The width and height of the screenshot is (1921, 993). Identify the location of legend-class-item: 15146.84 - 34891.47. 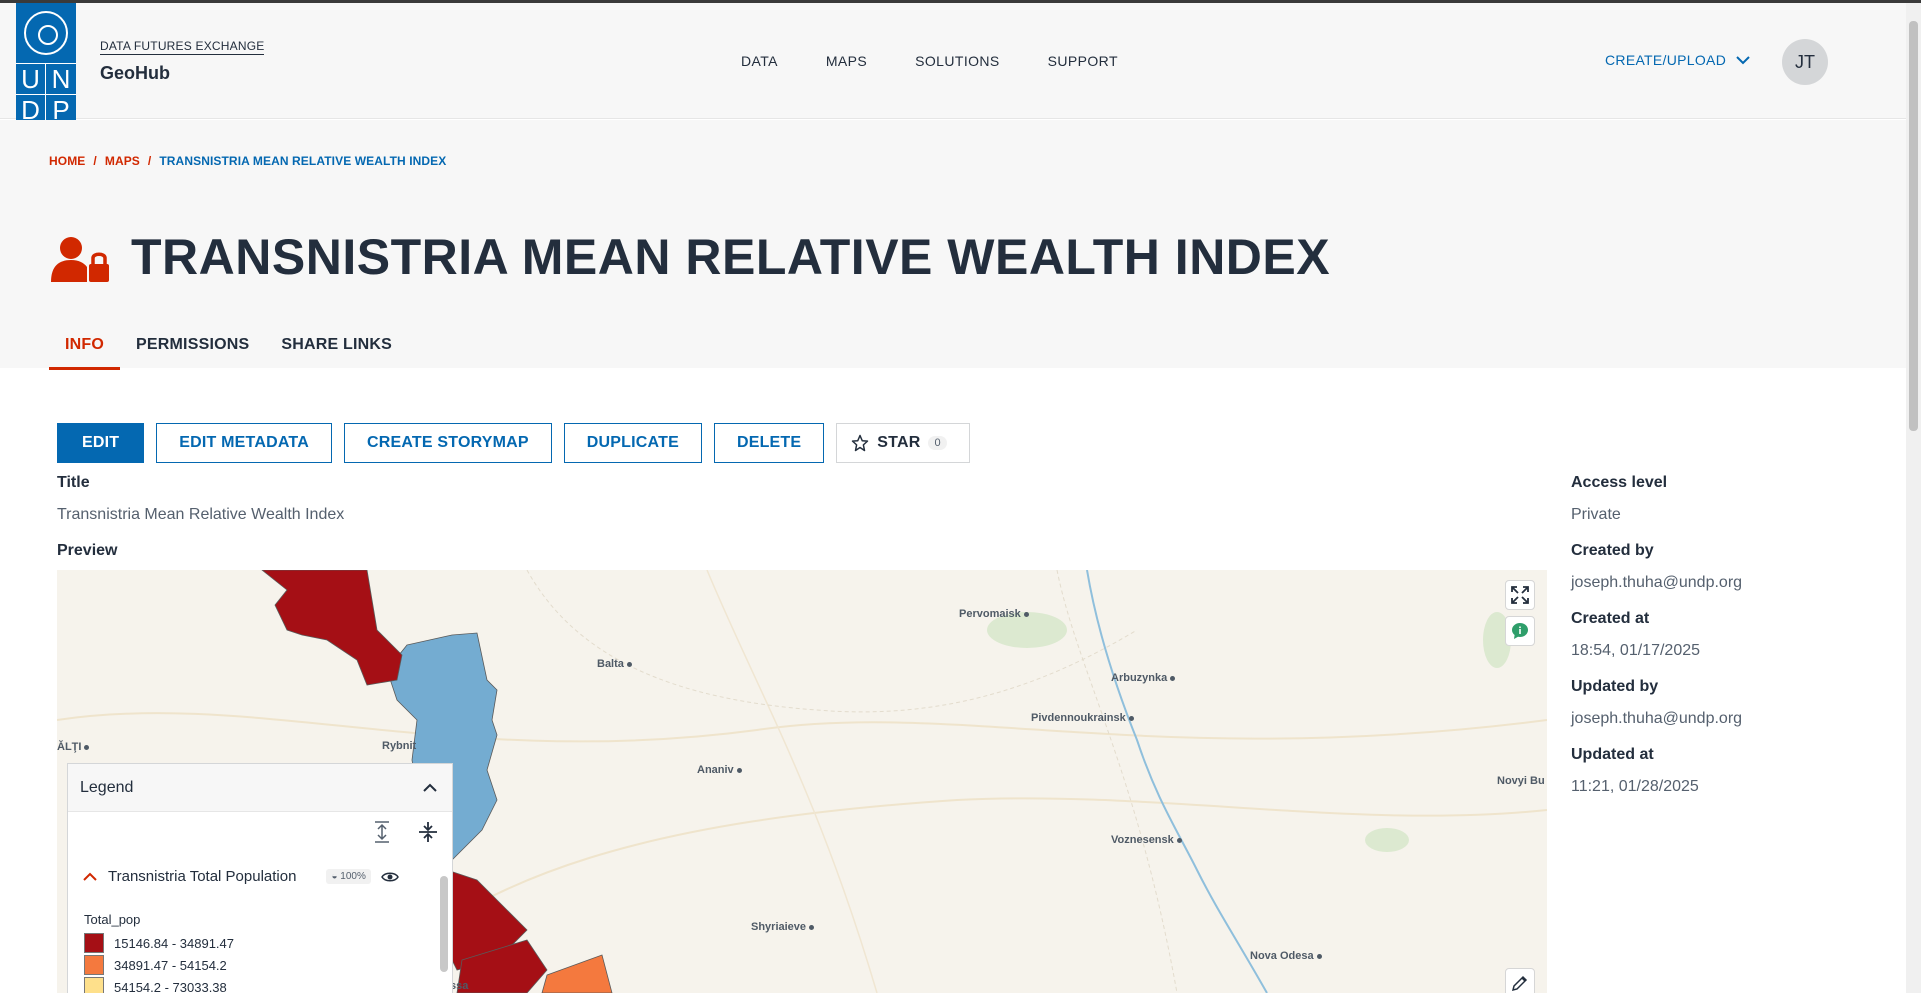
(159, 943).